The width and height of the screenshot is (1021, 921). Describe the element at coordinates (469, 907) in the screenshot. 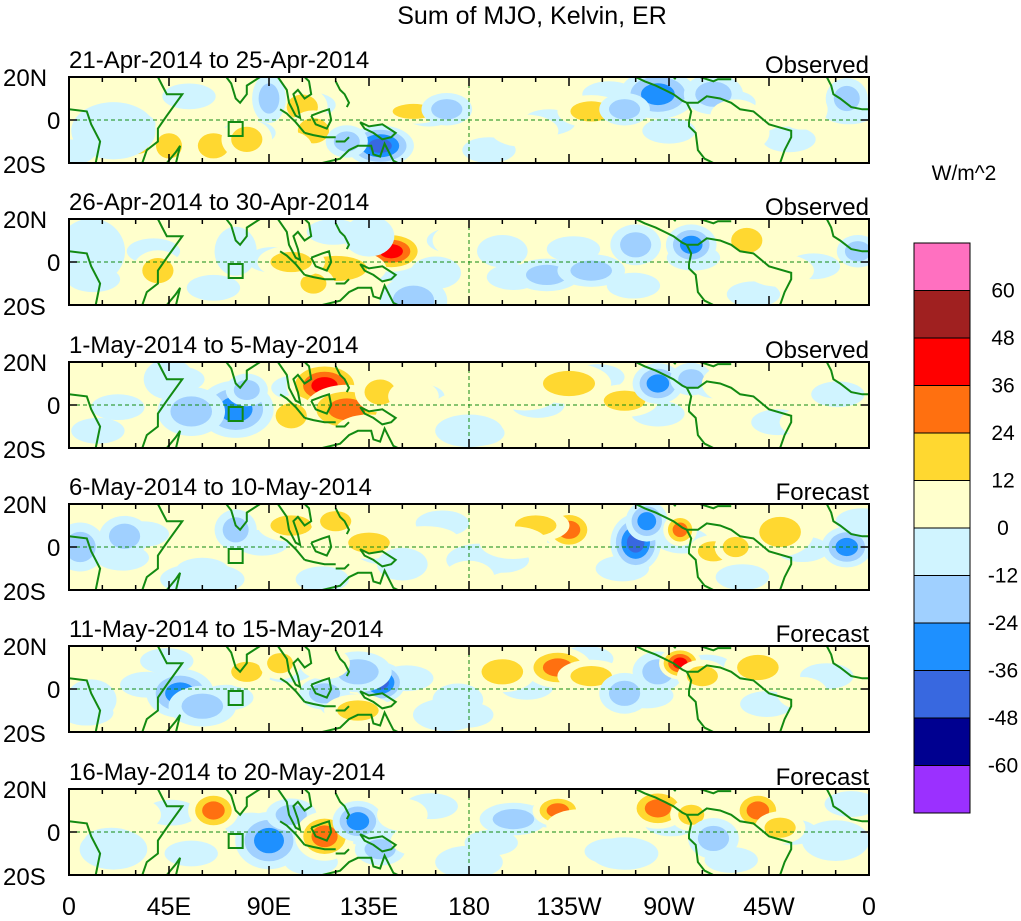

I see `x-axis-labels: 0 45E 90E 135E 180 135W 90W 45W 0` at that location.